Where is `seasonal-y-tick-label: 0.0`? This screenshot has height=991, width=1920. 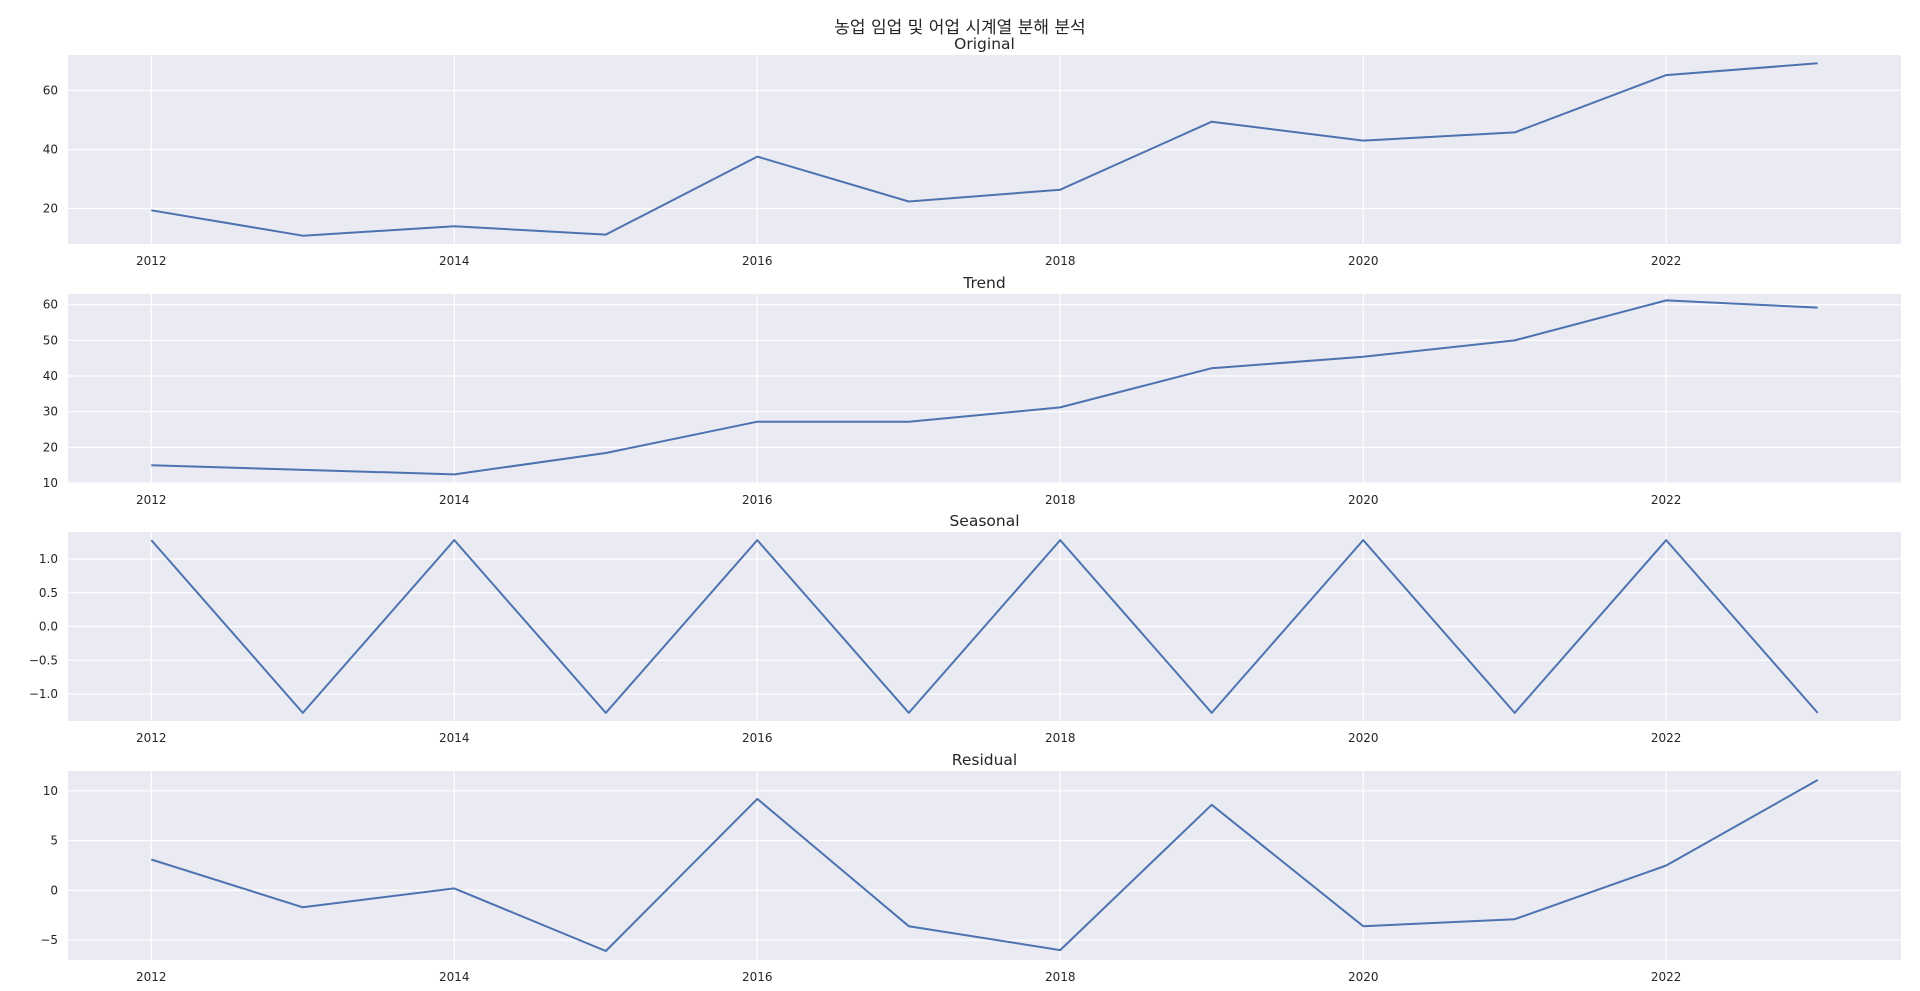
seasonal-y-tick-label: 0.0 is located at coordinates (48, 627).